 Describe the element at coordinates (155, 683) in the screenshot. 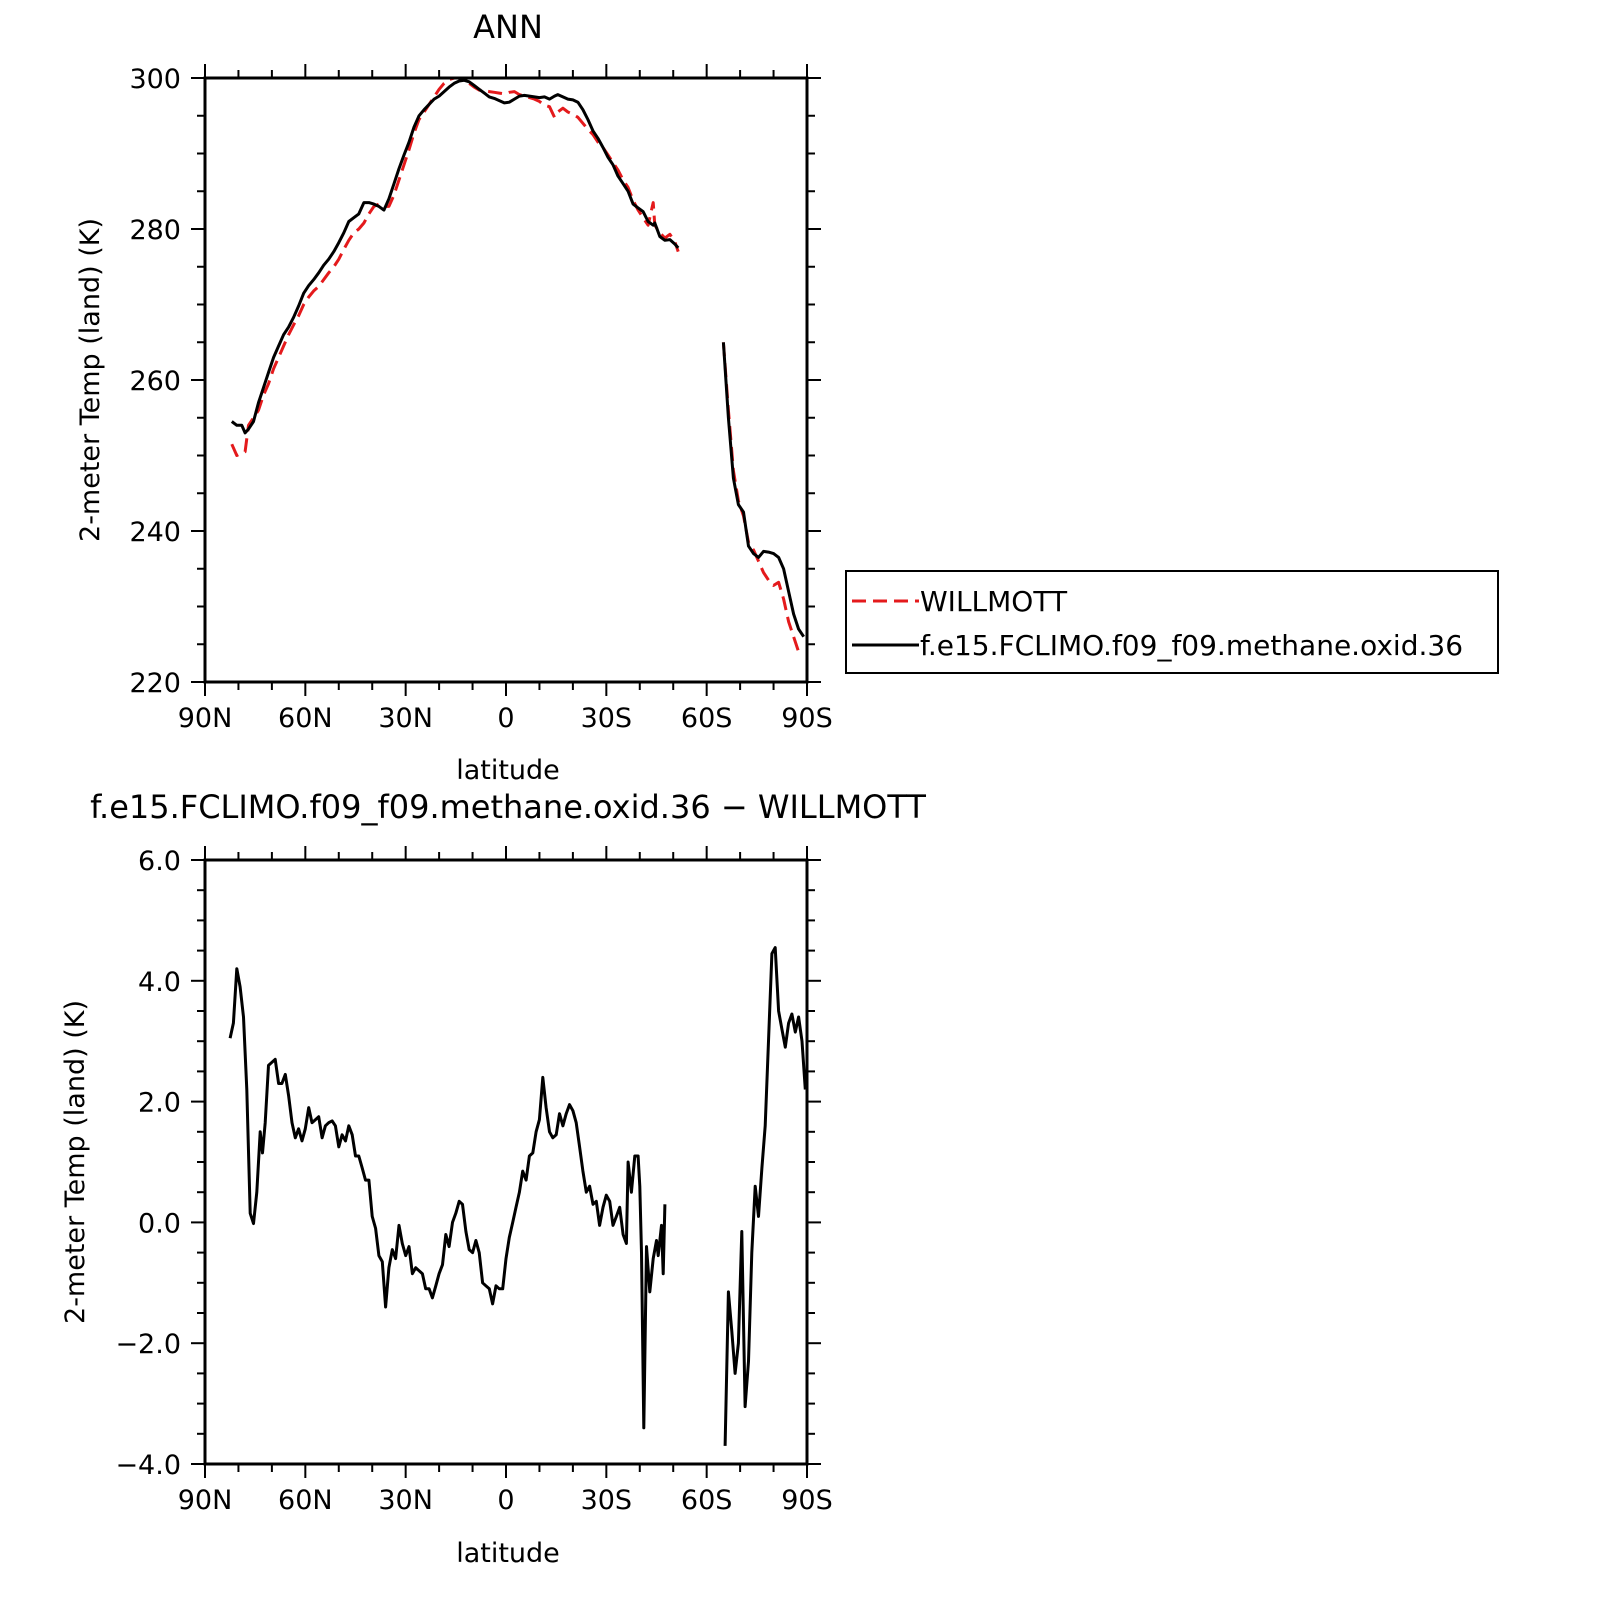

I see `top-y-tick-label: 220` at that location.